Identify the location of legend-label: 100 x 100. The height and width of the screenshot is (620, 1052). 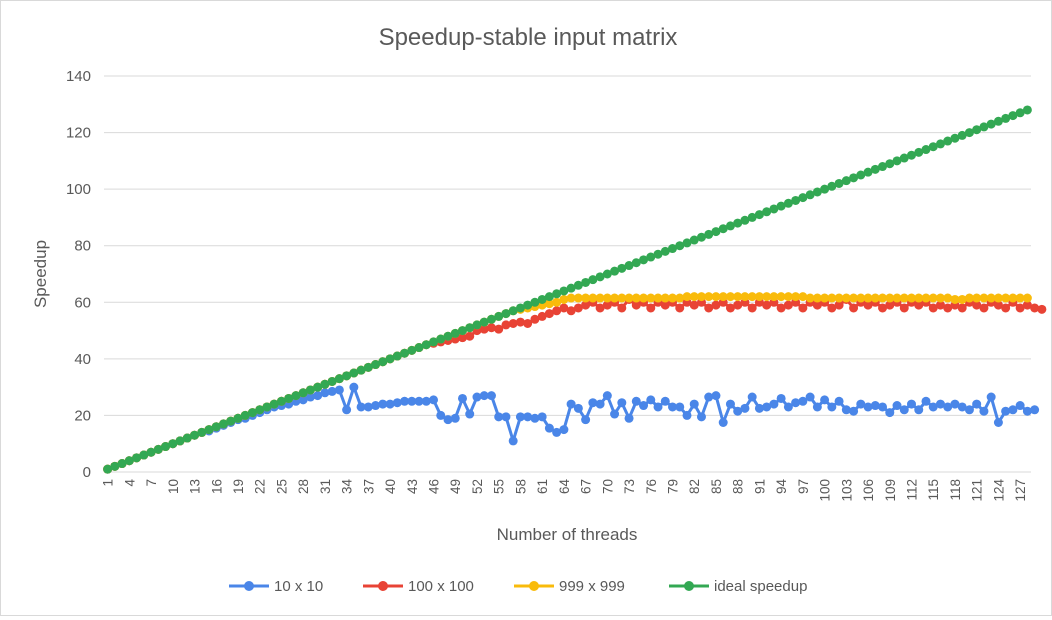
(441, 586).